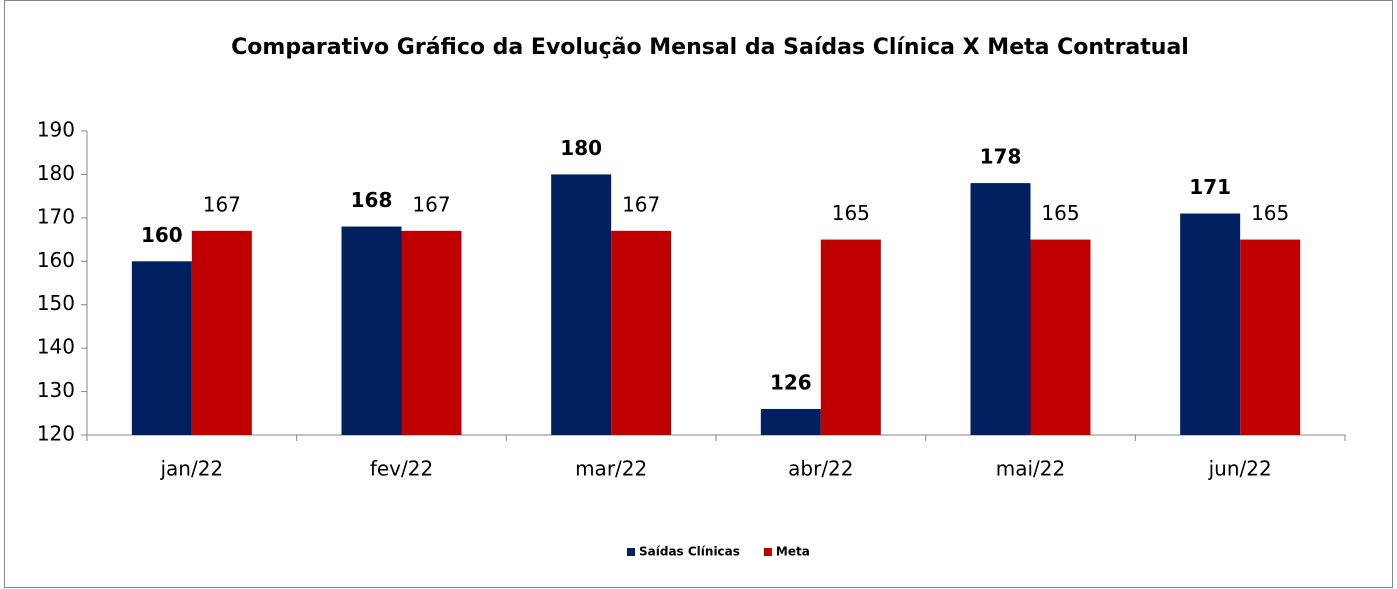 The width and height of the screenshot is (1397, 589). Describe the element at coordinates (1001, 157) in the screenshot. I see `data-label: 178` at that location.